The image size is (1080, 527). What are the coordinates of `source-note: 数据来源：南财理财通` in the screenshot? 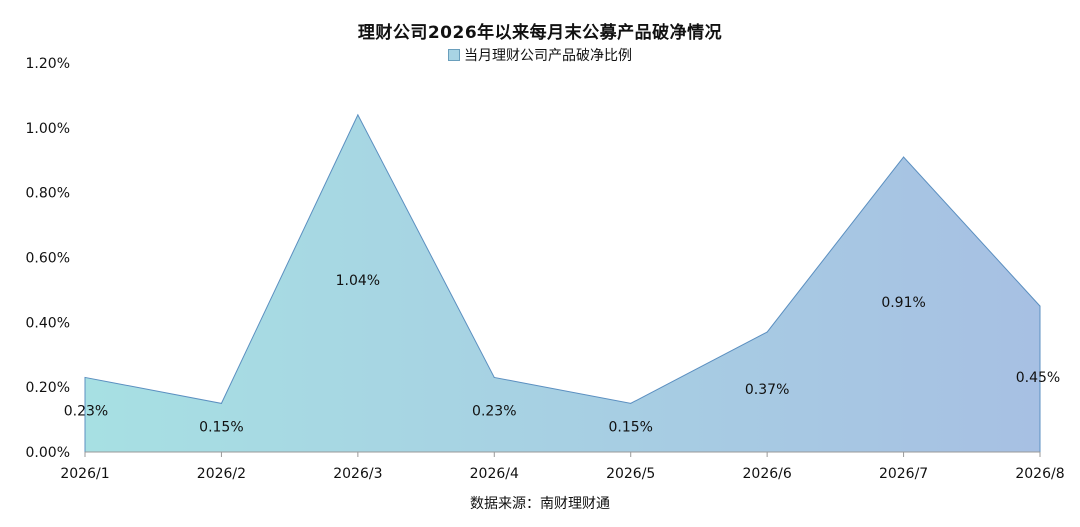 It's located at (540, 504).